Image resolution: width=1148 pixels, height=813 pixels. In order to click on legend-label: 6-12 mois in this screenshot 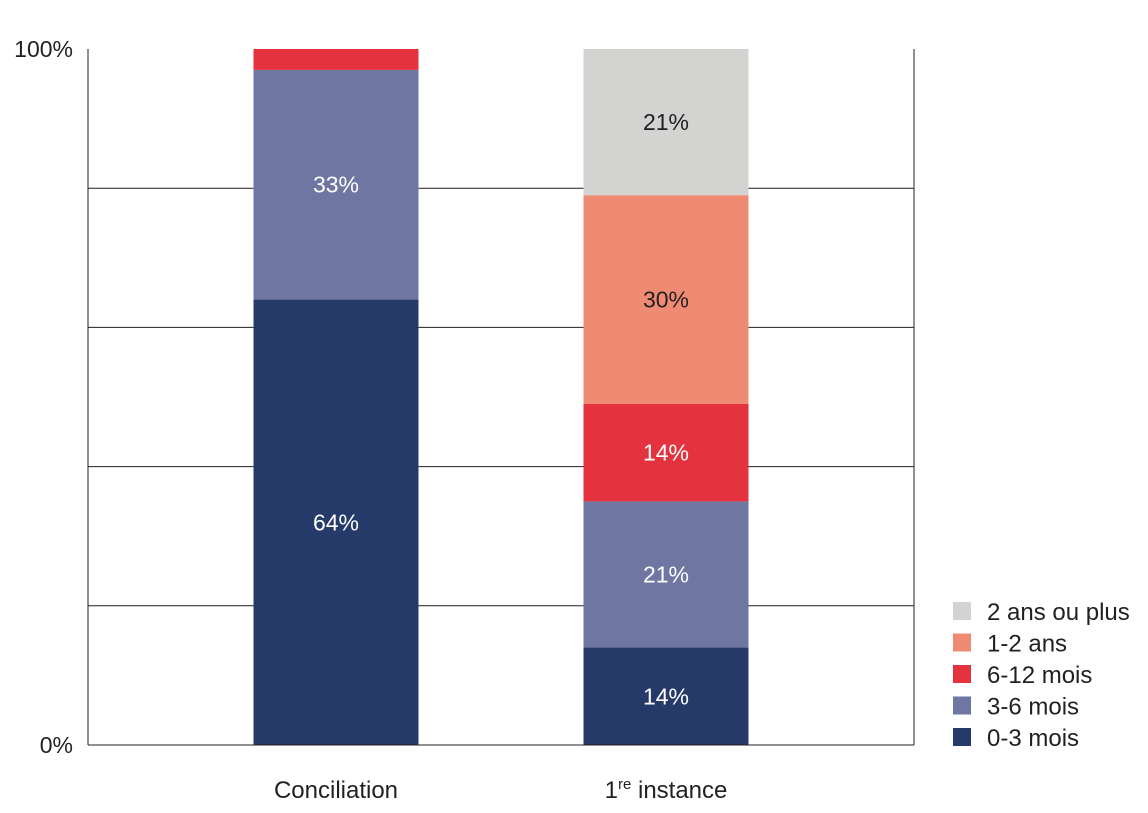, I will do `click(1039, 675)`.